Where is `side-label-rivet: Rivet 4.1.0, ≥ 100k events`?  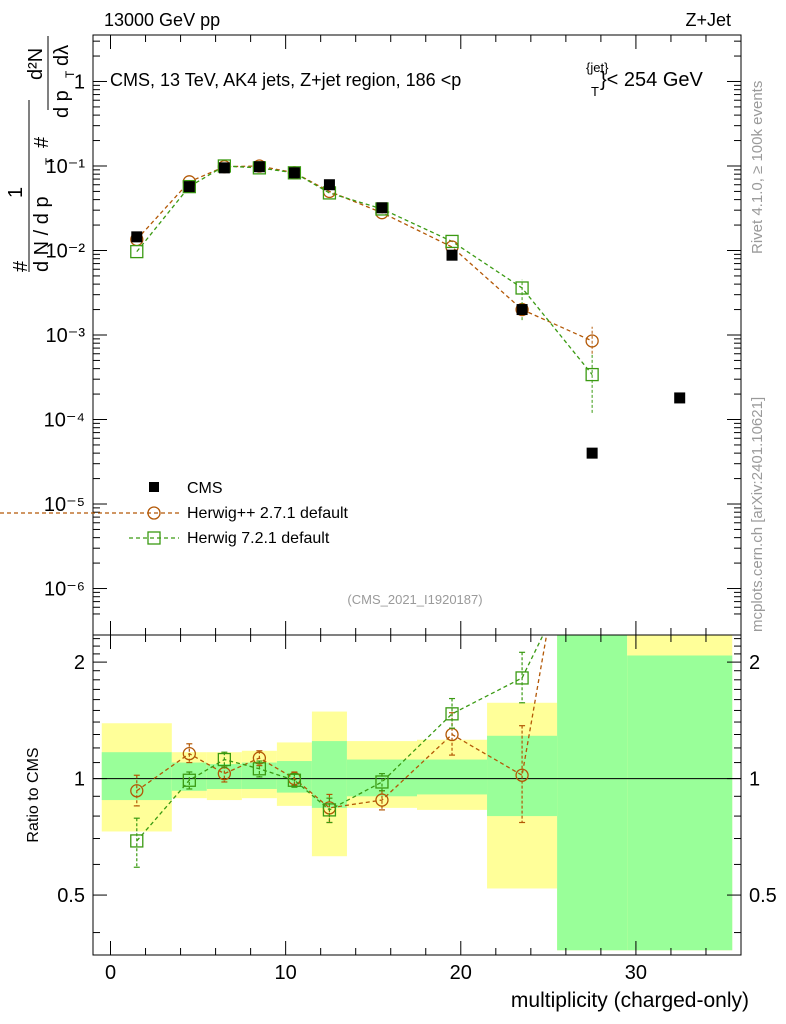
side-label-rivet: Rivet 4.1.0, ≥ 100k events is located at coordinates (757, 167).